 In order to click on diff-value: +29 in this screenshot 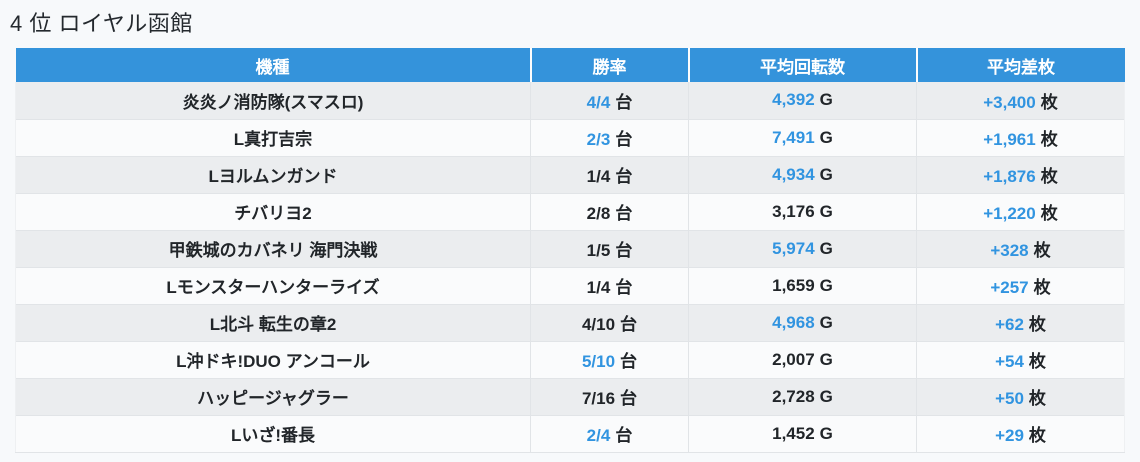, I will do `click(1009, 435)`.